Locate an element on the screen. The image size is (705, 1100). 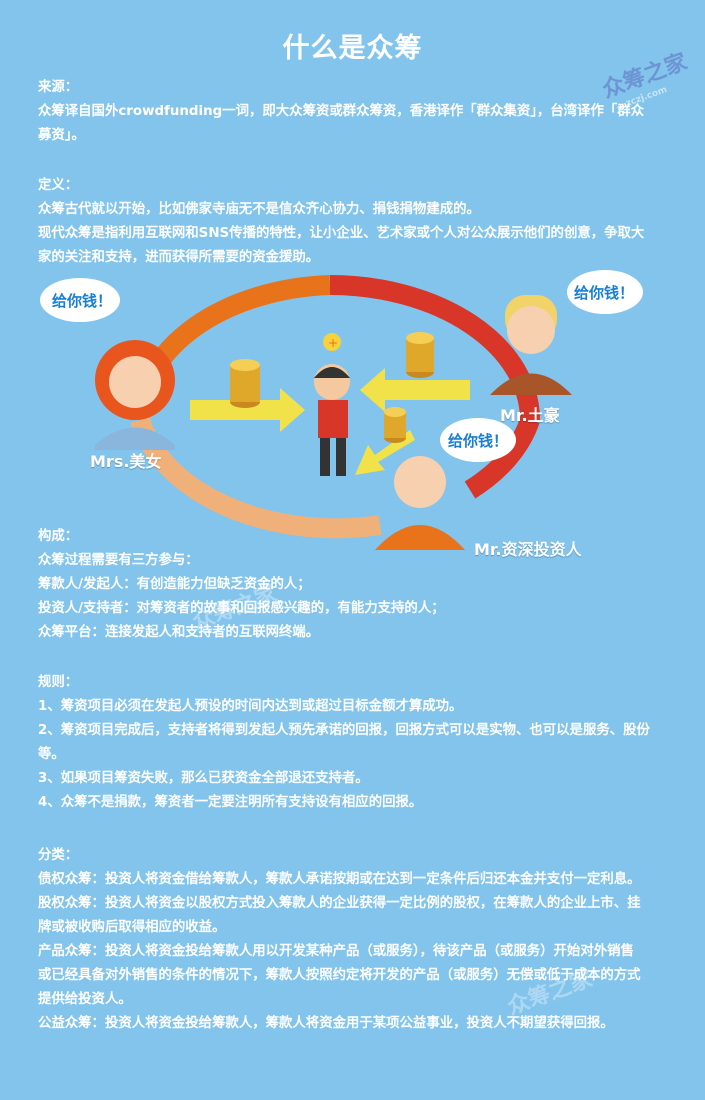
label-mr-tuhao: Mr.土豪 is located at coordinates (530, 415).